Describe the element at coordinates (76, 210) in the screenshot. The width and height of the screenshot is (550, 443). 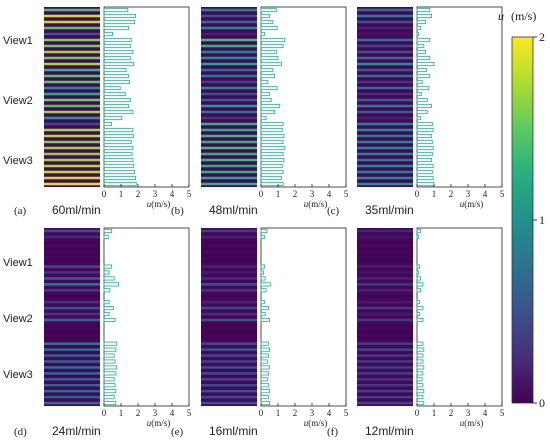
I see `flow-rate-label: 60ml/min` at that location.